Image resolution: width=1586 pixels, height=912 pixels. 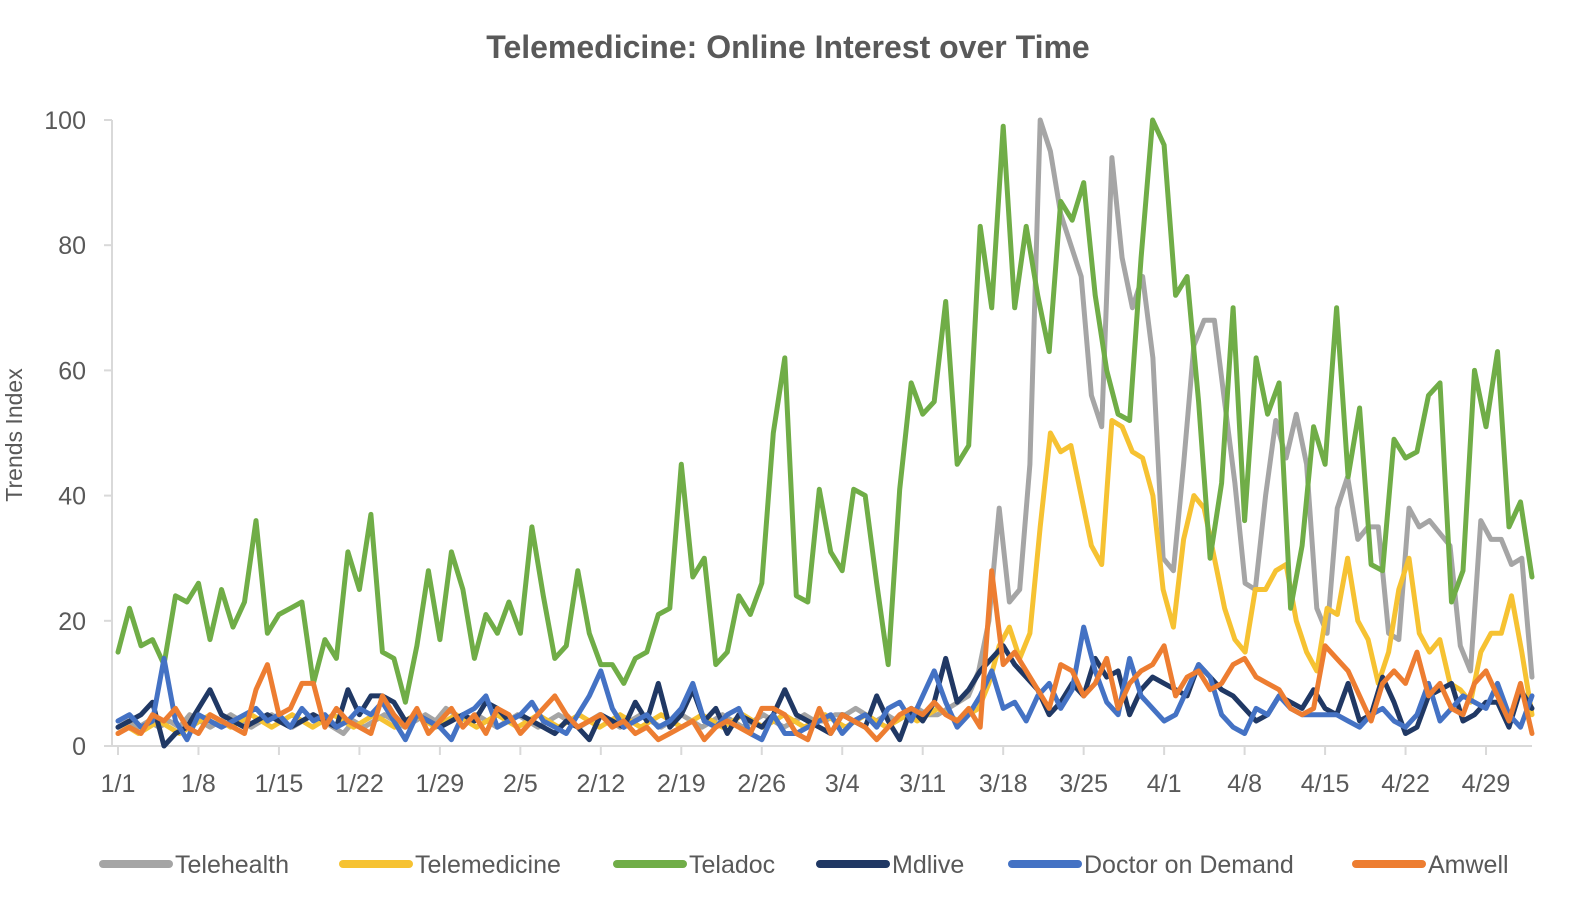 I want to click on legend-label-mdlive: Mdlive, so click(x=928, y=865).